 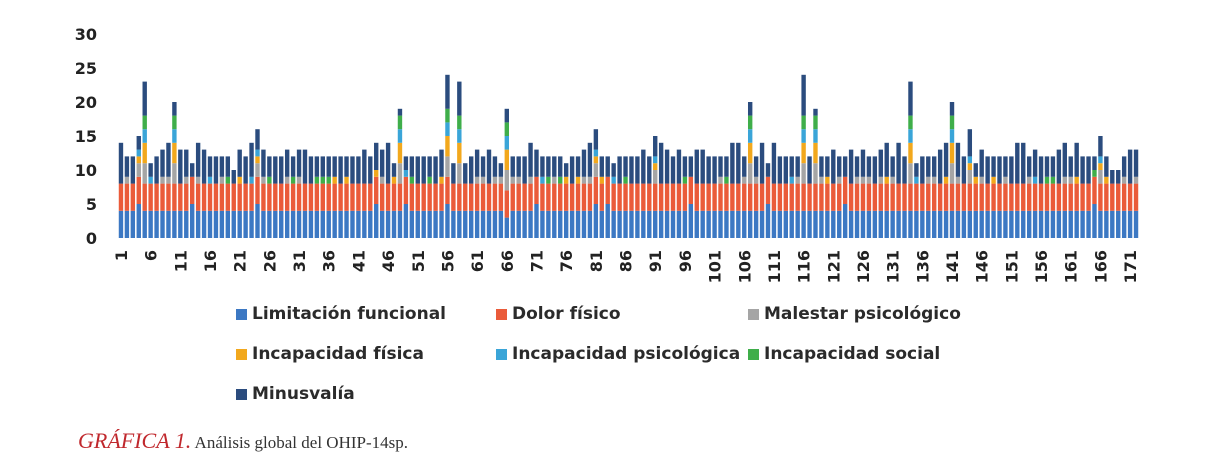 What do you see at coordinates (295, 394) in the screenshot?
I see `legend-item-minusvalia: Minusvalía` at bounding box center [295, 394].